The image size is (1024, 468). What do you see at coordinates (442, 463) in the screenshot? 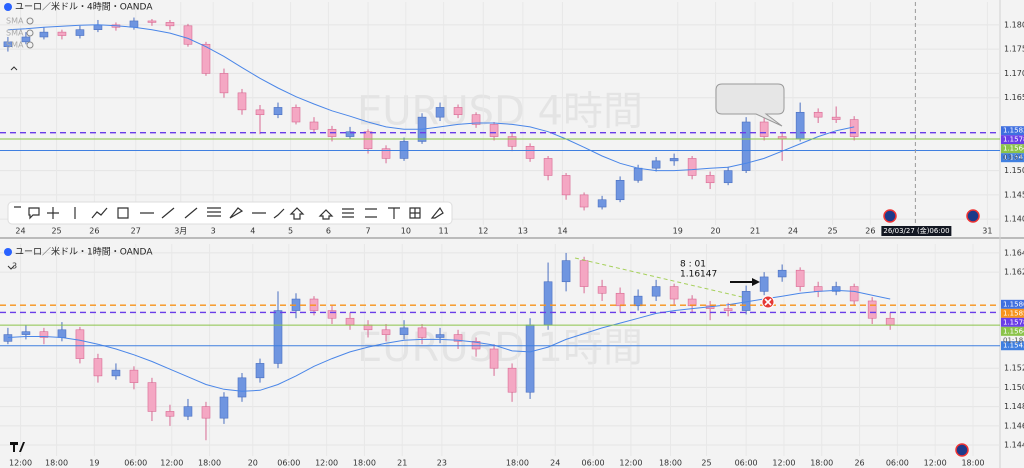
I see `x-tick-label: 23` at bounding box center [442, 463].